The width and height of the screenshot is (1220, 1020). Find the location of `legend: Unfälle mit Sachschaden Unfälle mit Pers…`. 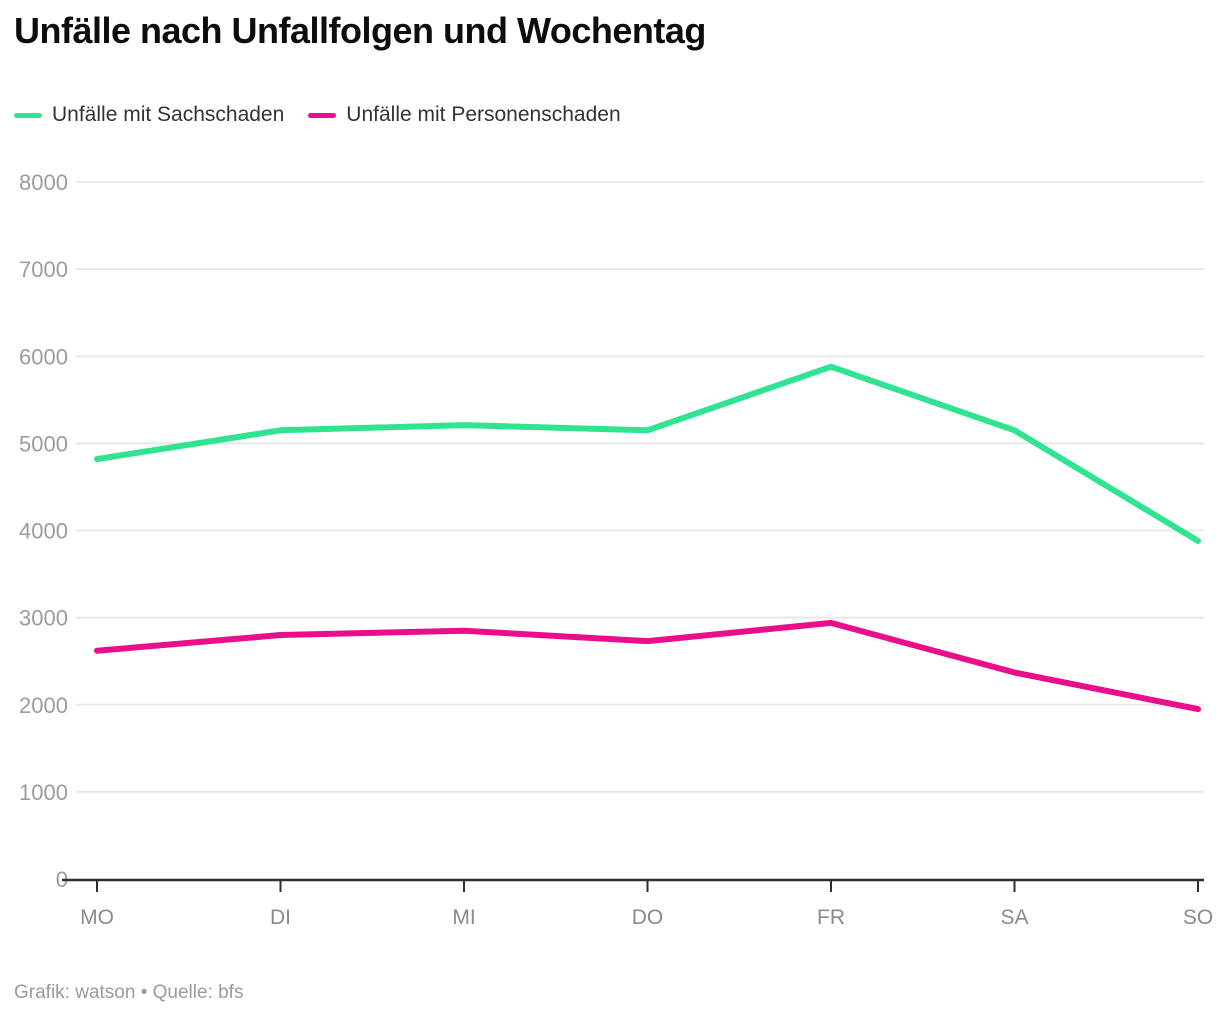

legend: Unfälle mit Sachschaden Unfälle mit Pers… is located at coordinates (317, 115).